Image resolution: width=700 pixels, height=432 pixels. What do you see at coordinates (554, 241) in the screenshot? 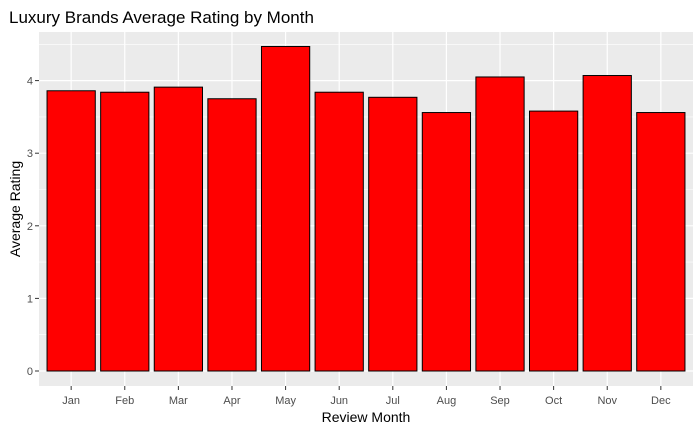
I see `bar-oct` at bounding box center [554, 241].